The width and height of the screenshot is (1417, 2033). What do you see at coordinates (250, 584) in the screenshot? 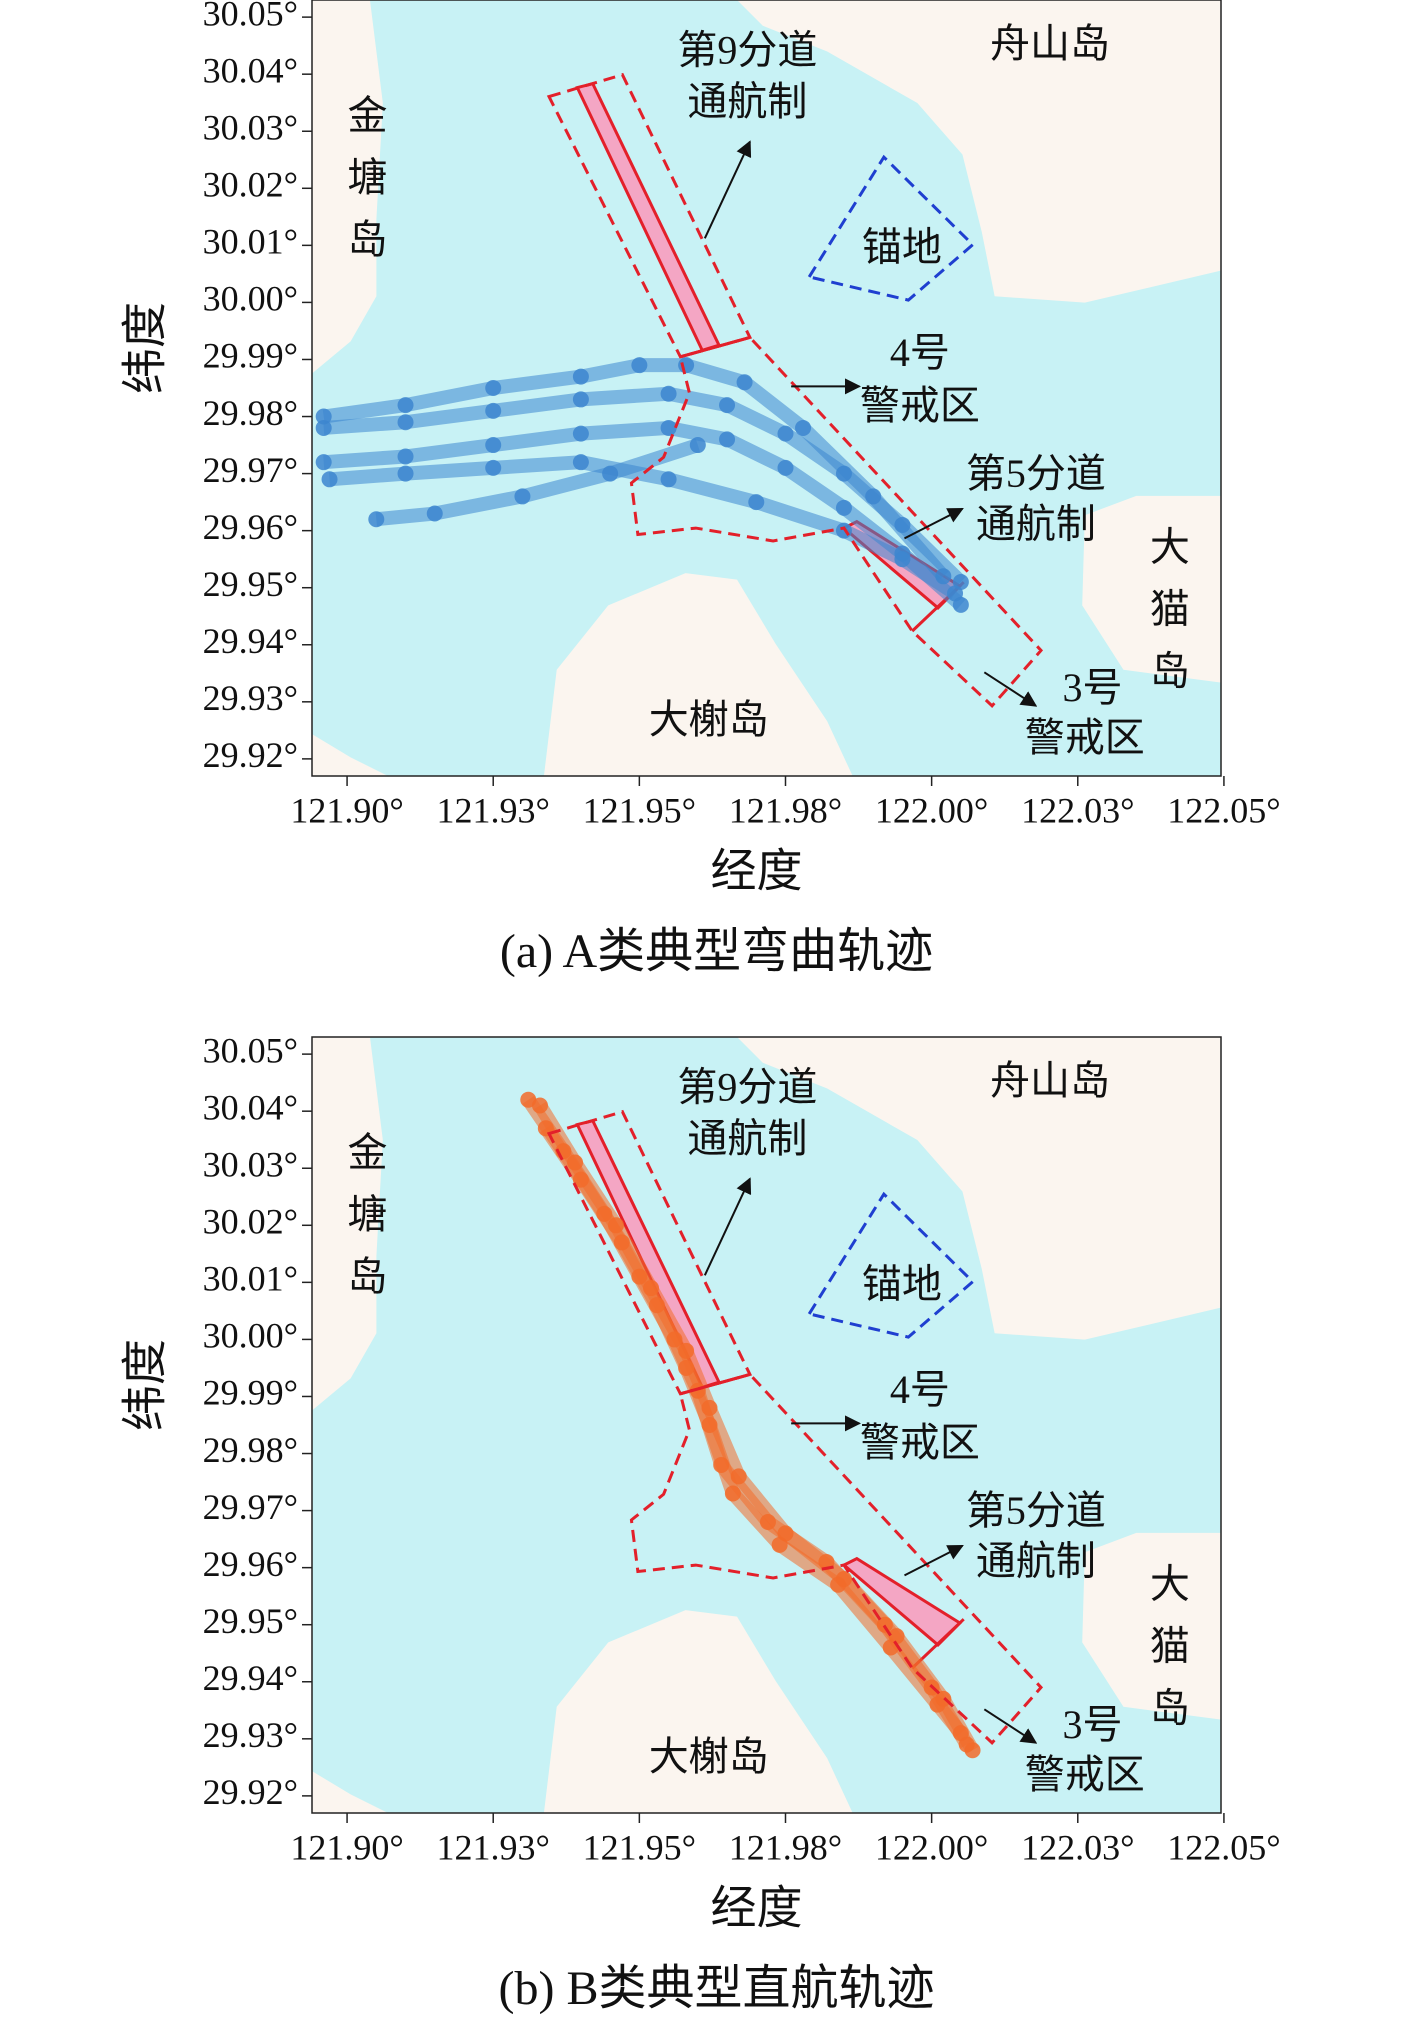
I see `y-tick-label: 29.95°` at bounding box center [250, 584].